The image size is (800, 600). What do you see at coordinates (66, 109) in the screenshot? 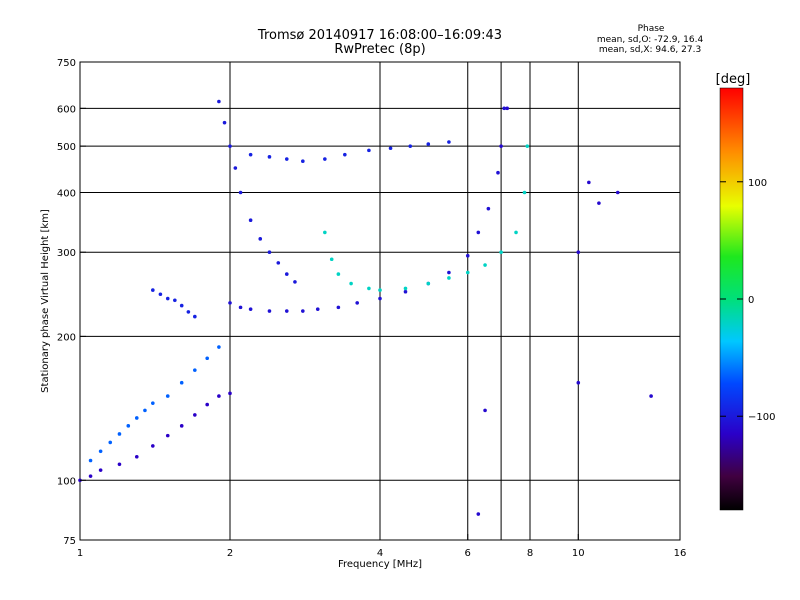
I see `y-tick-label: 600` at bounding box center [66, 109].